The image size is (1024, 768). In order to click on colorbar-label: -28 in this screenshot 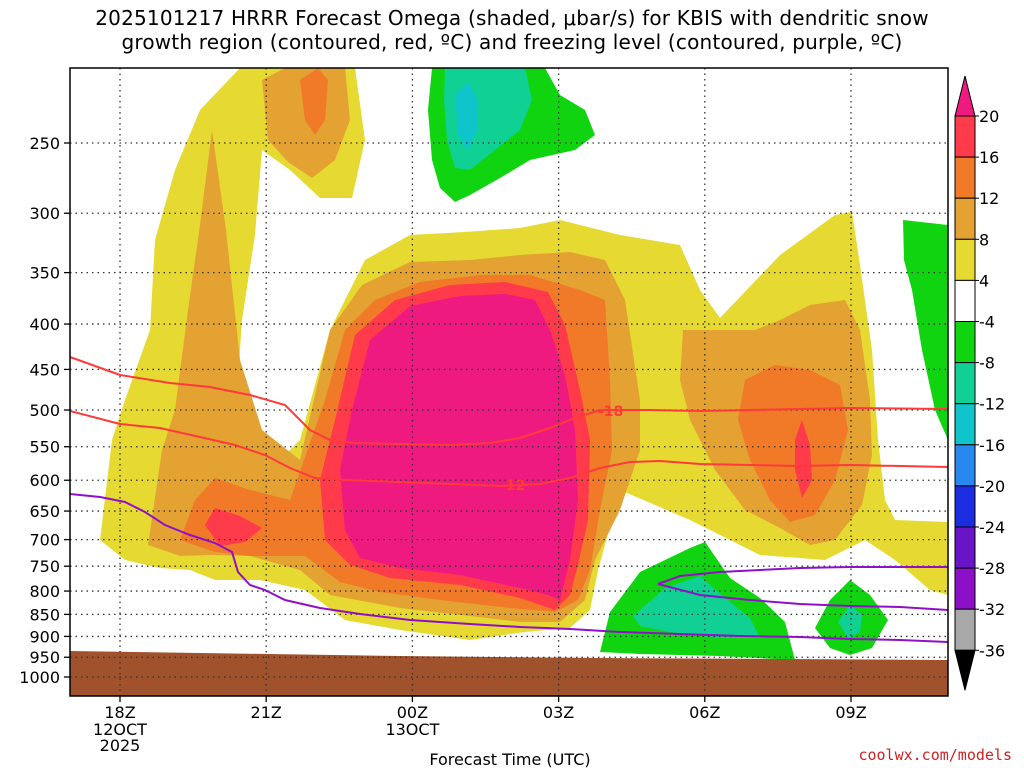, I will do `click(992, 568)`.